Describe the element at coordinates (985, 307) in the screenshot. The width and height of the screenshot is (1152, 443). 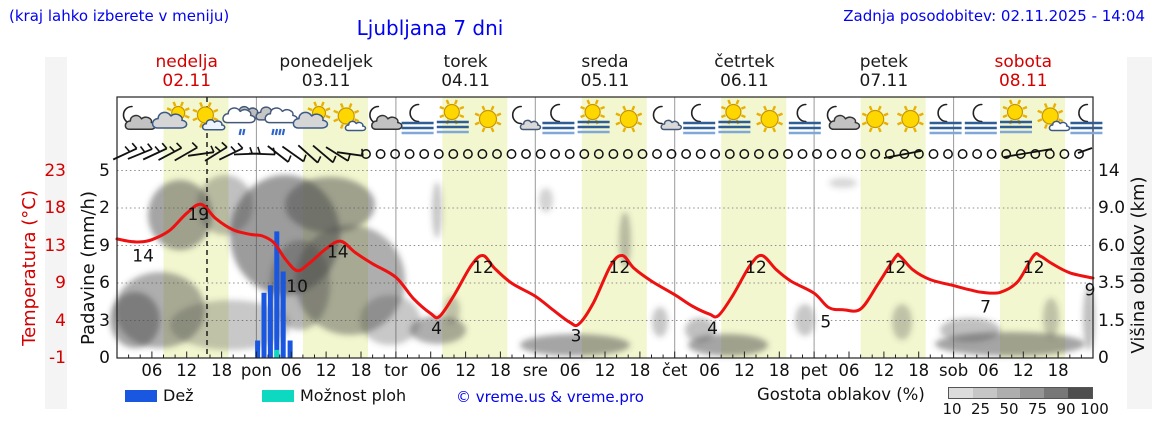
I see `svg-text: 7` at that location.